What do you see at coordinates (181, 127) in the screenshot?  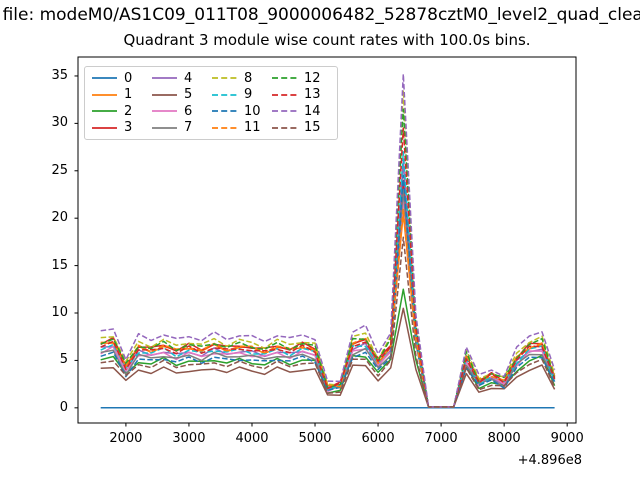 I see `legend-item-7: 7` at bounding box center [181, 127].